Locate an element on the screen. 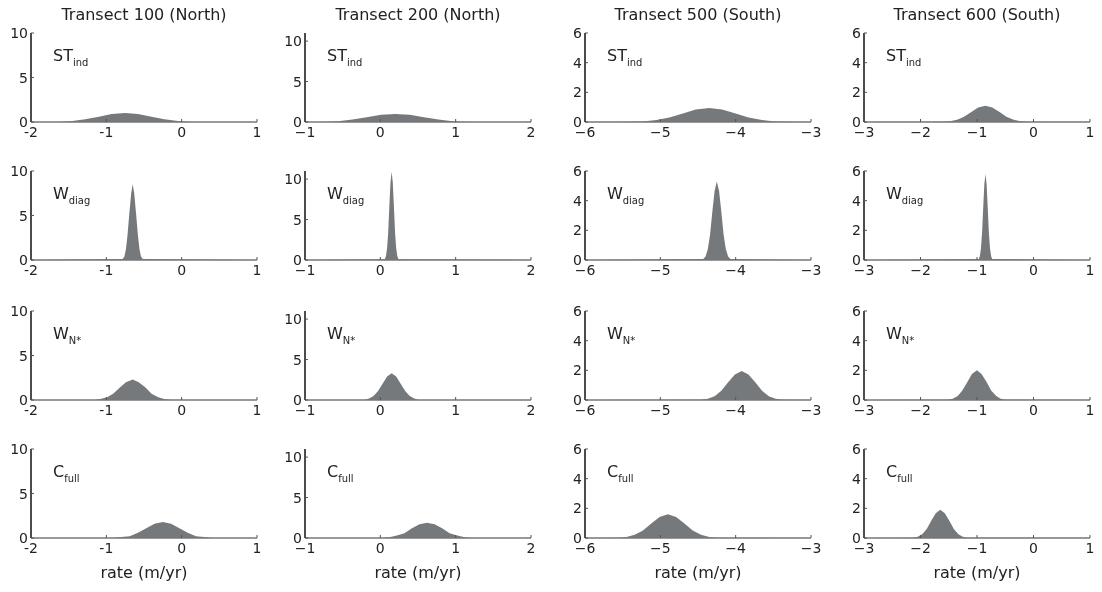 The width and height of the screenshot is (1102, 592). chart-title: Transect 100 (North) is located at coordinates (143, 14).